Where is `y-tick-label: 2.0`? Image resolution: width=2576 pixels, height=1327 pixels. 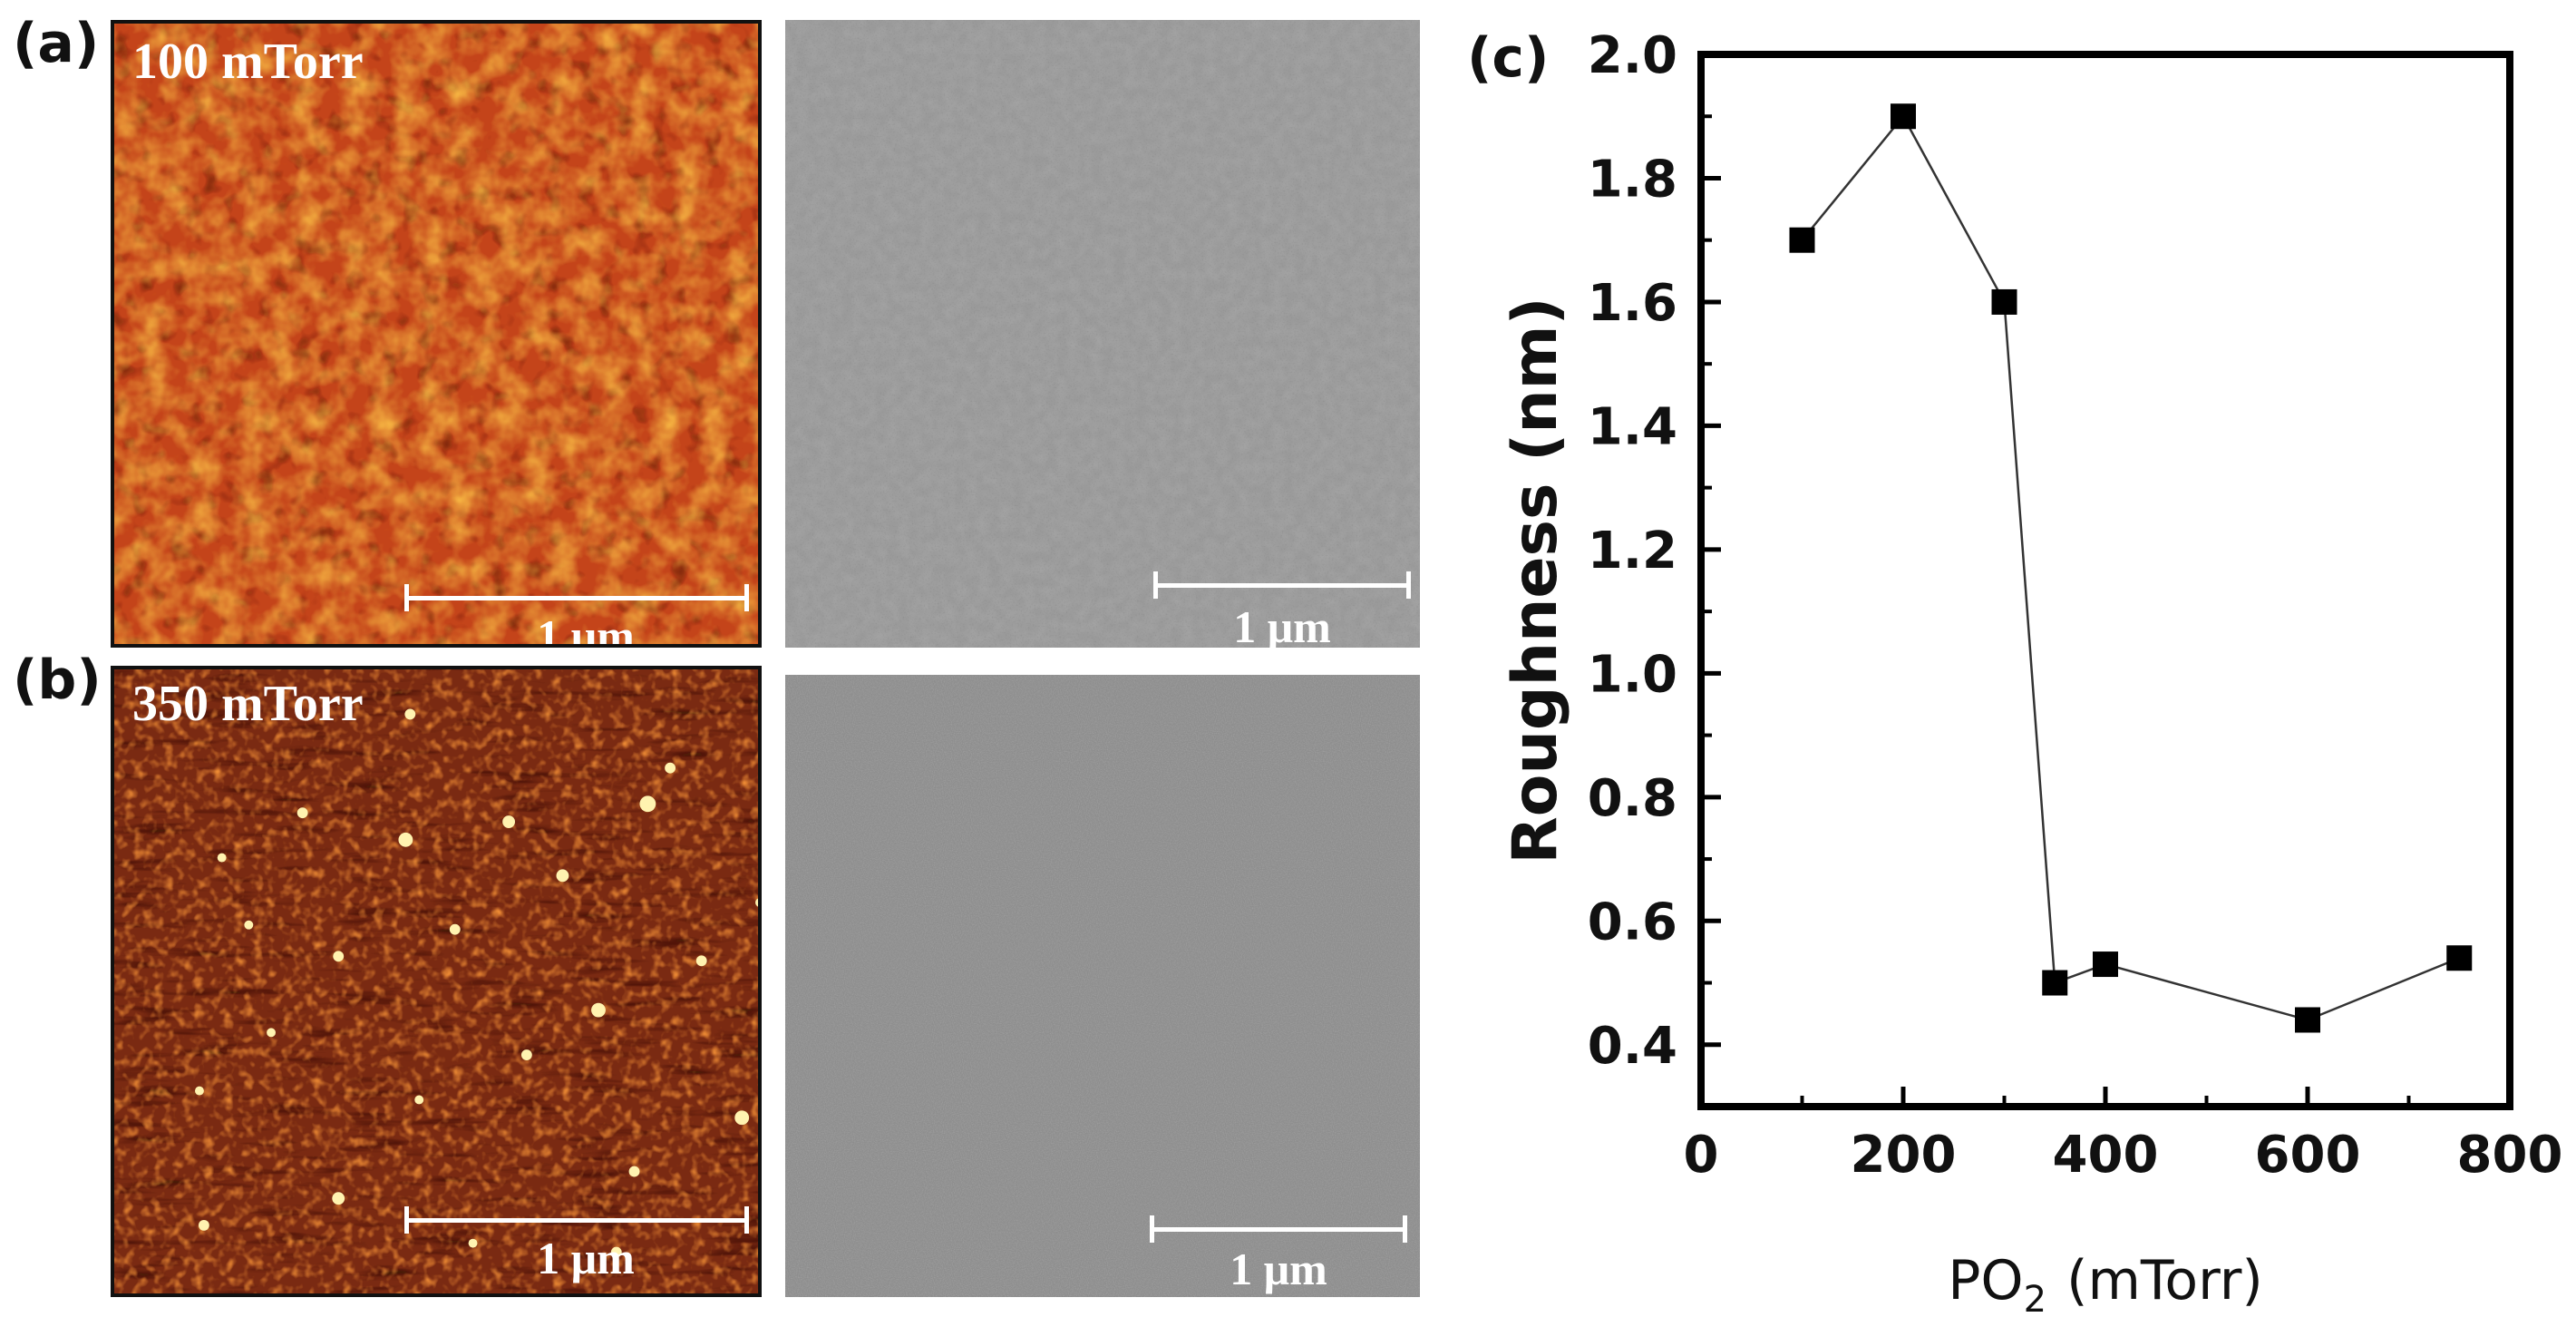
y-tick-label: 2.0 is located at coordinates (1632, 56).